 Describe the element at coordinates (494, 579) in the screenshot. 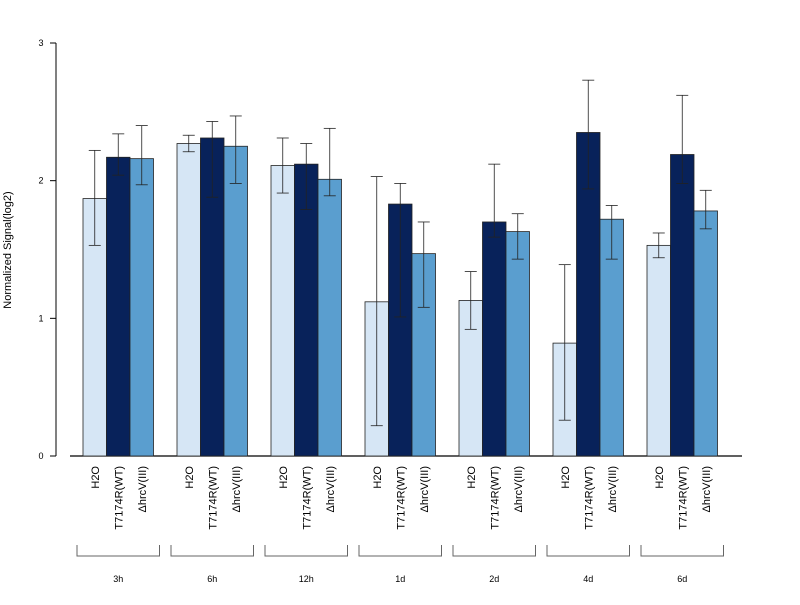

I see `group-label: 2d` at that location.